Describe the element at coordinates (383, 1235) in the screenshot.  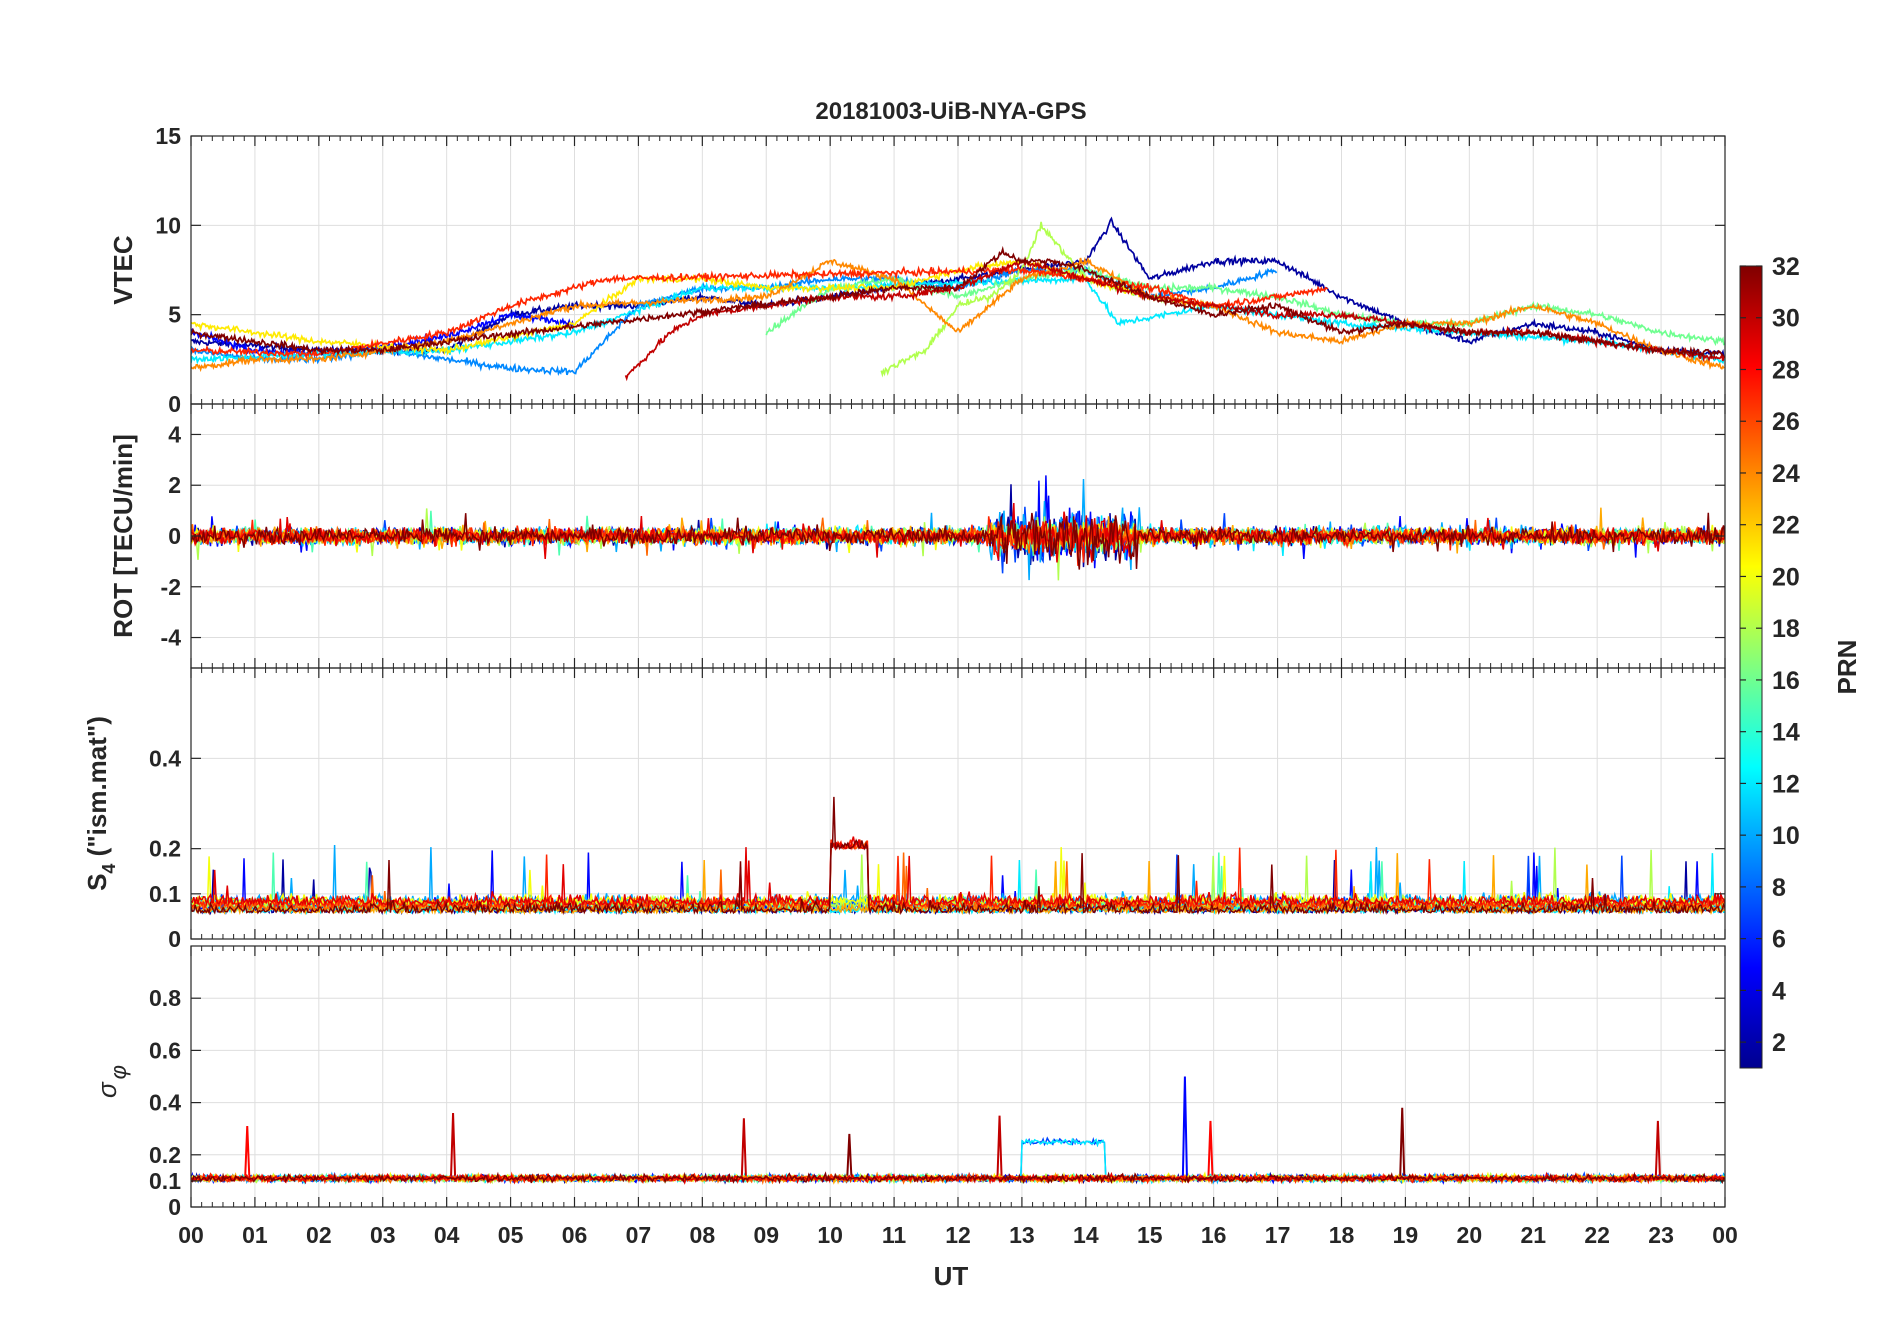
I see `x-tick-label: 03` at that location.